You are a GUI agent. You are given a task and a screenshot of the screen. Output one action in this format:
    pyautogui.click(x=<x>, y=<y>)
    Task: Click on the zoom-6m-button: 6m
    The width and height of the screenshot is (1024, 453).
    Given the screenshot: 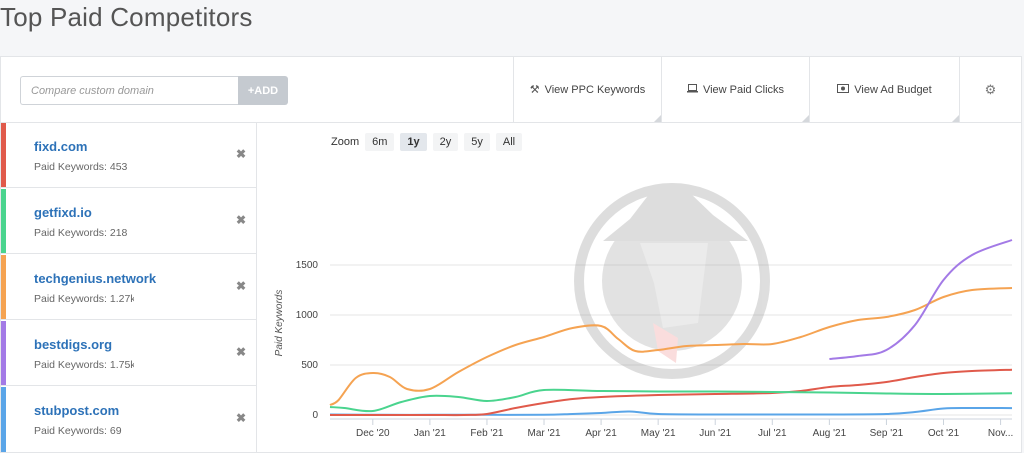 What is the action you would take?
    pyautogui.click(x=380, y=142)
    